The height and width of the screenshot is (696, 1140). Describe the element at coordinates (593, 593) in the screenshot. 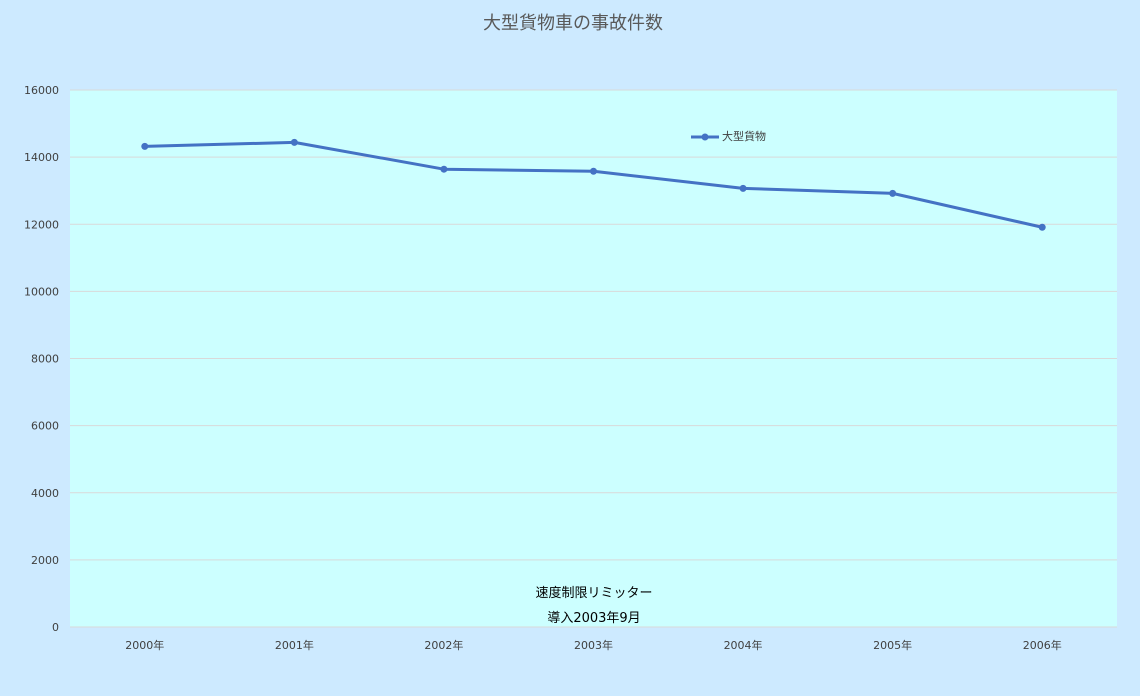

I see `annotation-line-1: 速度制限リミッター` at that location.